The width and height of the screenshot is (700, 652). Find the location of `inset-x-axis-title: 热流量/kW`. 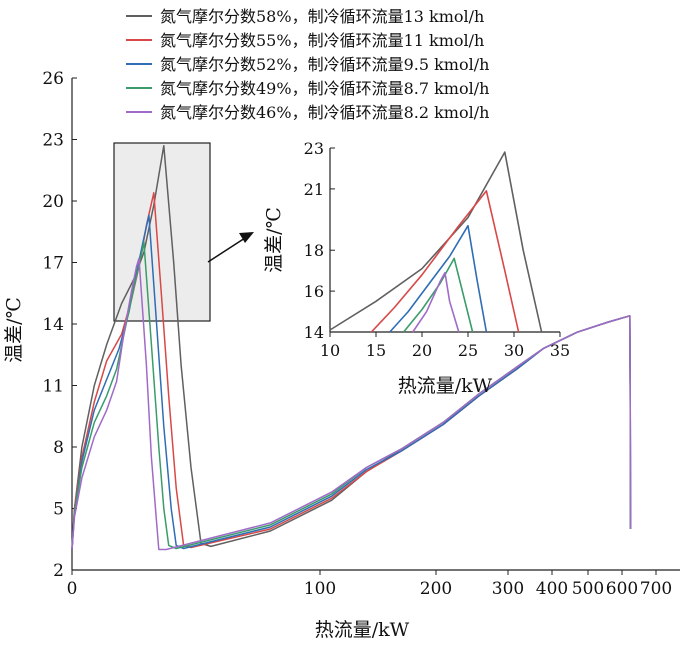

inset-x-axis-title: 热流量/kW is located at coordinates (445, 386).